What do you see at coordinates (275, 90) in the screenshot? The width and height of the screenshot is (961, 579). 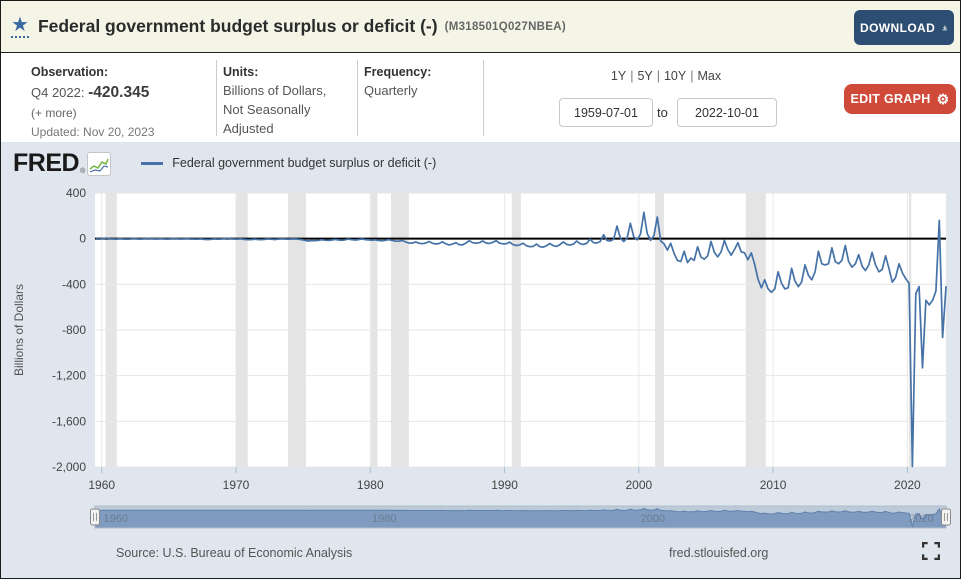 I see `units-value-line1: Billions of Dollars,` at bounding box center [275, 90].